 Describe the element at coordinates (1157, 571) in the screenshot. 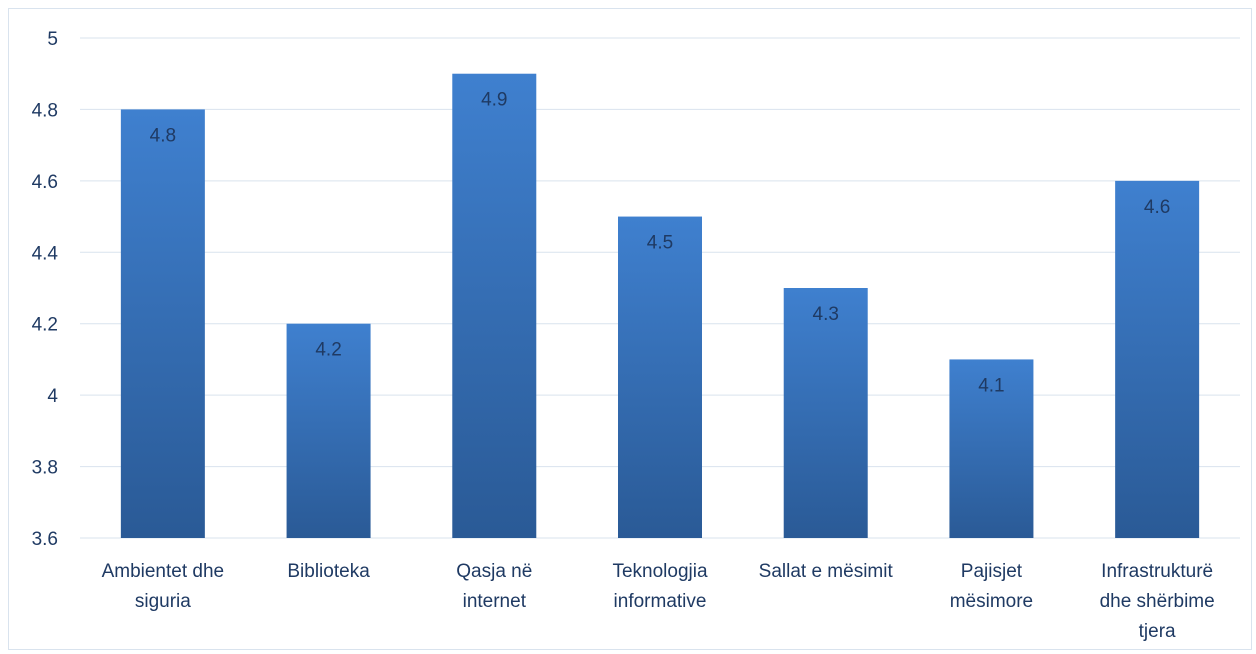

I see `x-category-label-line: Infrastrukturë` at that location.